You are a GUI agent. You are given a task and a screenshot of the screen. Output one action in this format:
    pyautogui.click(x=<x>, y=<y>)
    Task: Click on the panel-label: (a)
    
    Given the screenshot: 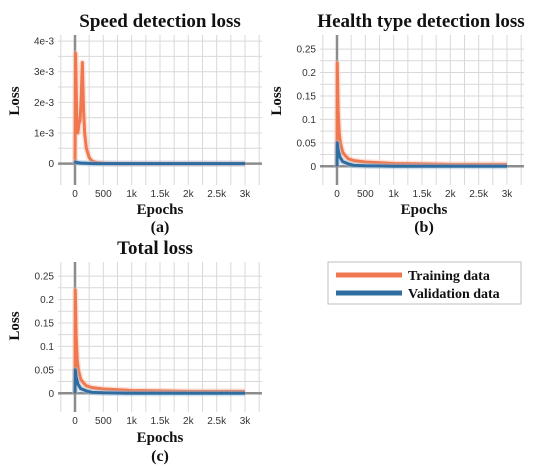 What is the action you would take?
    pyautogui.click(x=160, y=227)
    